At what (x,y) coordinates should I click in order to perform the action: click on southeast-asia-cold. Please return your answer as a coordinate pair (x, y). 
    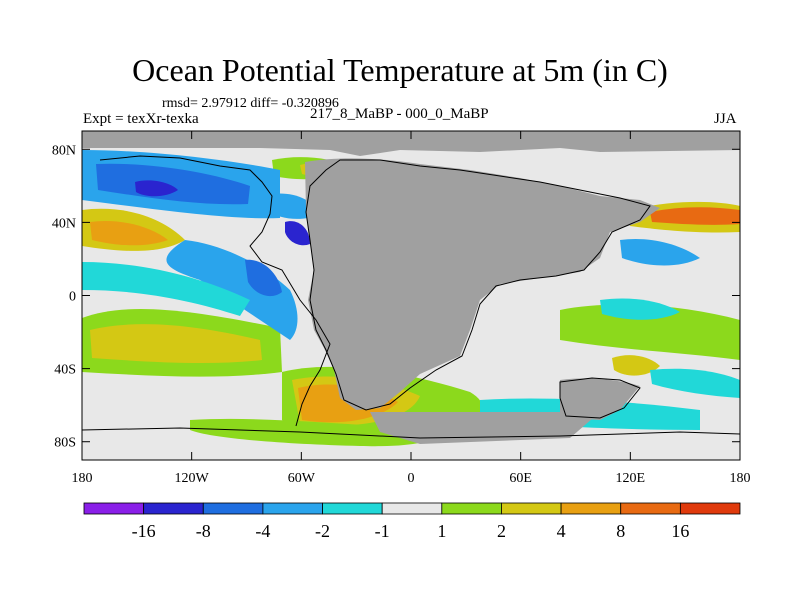
    Looking at the image, I should click on (660, 252).